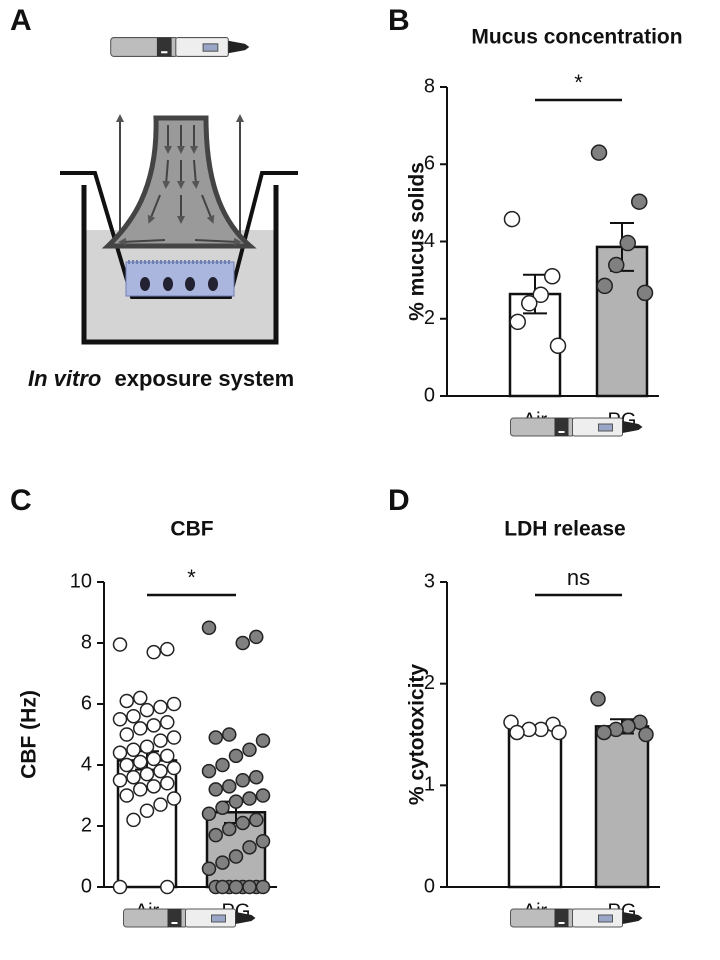 The width and height of the screenshot is (720, 960). Describe the element at coordinates (191, 529) in the screenshot. I see `chart-title: CBF` at that location.